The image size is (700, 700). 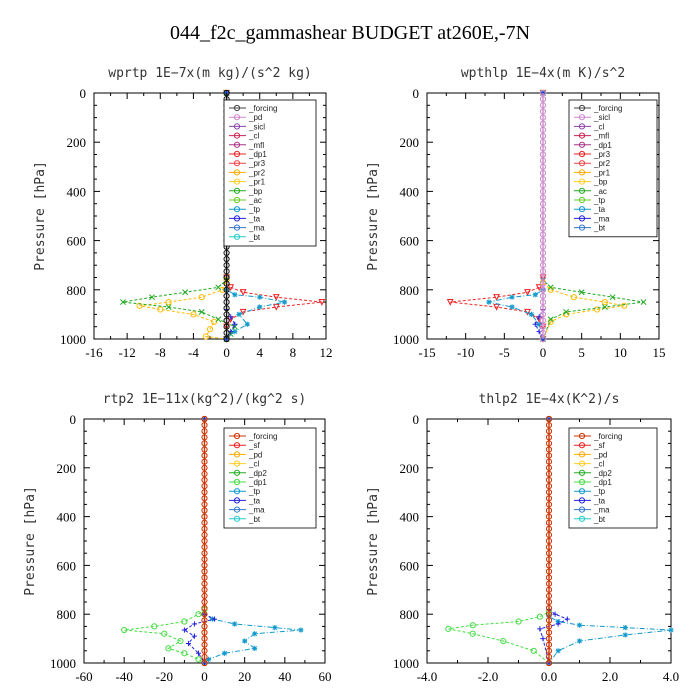 What do you see at coordinates (123, 676) in the screenshot?
I see `x-tick-label: -40` at bounding box center [123, 676].